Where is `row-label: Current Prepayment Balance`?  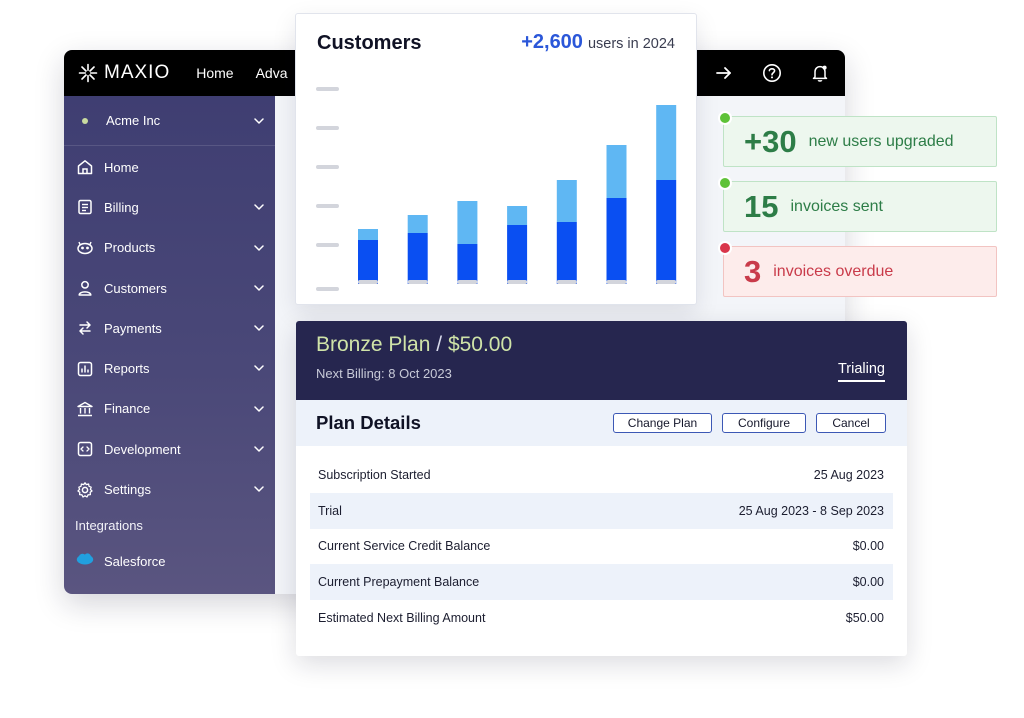 row-label: Current Prepayment Balance is located at coordinates (399, 582).